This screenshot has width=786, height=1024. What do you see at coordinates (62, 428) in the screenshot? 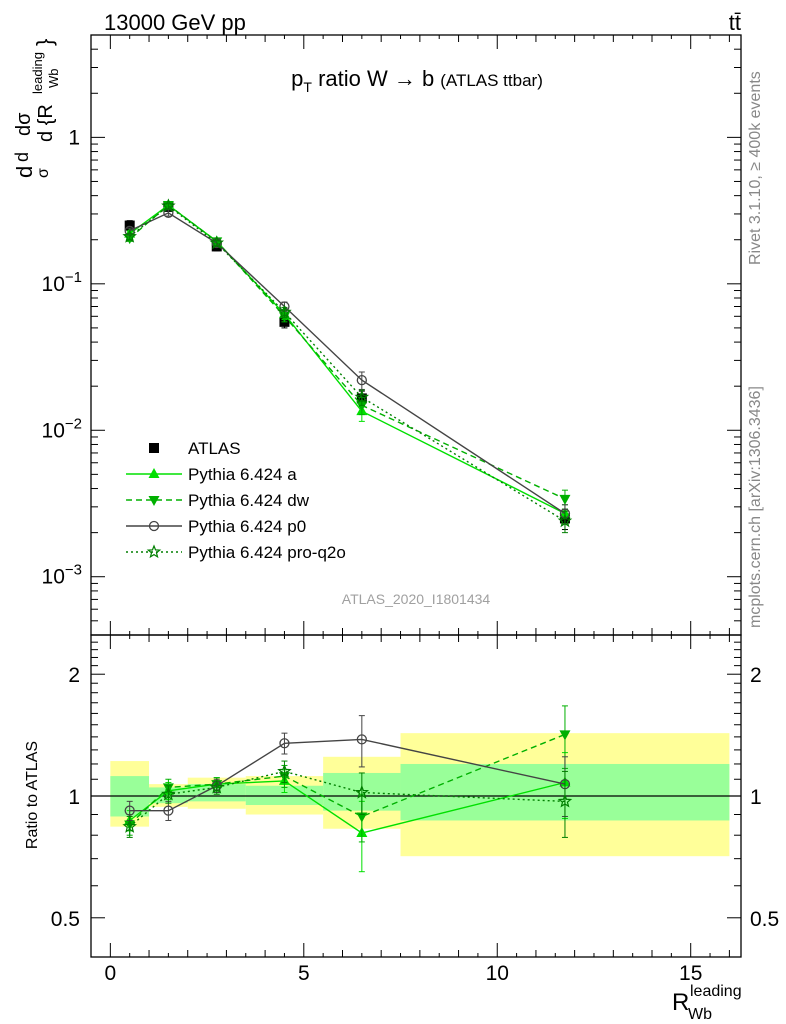
I see `main-y-tick-label-2: 10⁻²` at bounding box center [62, 428].